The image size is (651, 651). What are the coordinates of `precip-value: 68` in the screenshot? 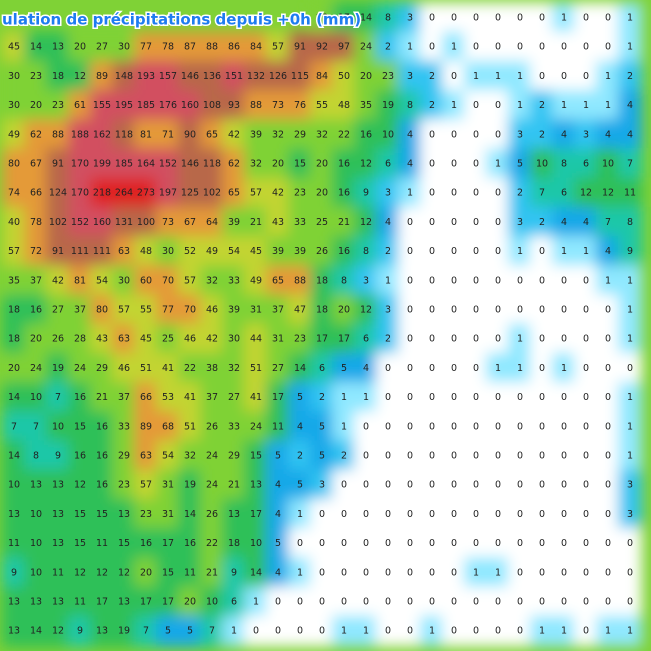 It's located at (168, 426).